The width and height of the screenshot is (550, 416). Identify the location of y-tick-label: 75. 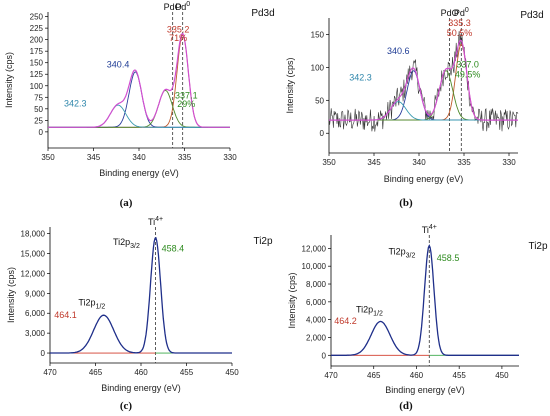
(38, 97).